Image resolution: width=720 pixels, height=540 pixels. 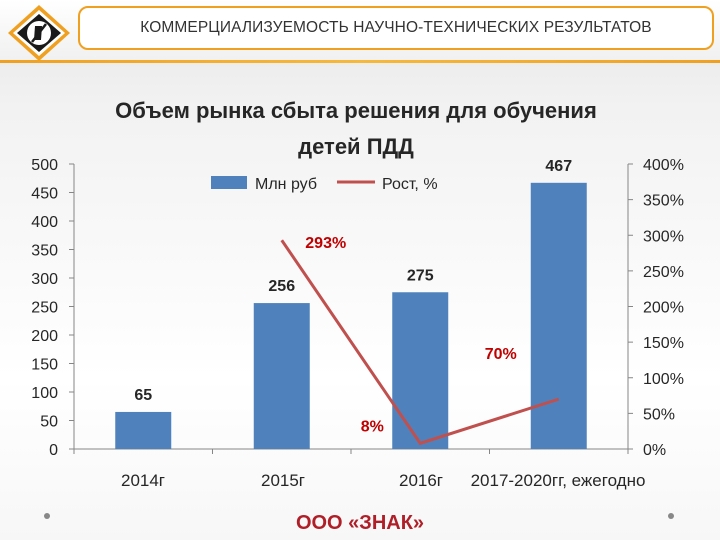 What do you see at coordinates (663, 236) in the screenshot?
I see `right-tick-label: 300%` at bounding box center [663, 236].